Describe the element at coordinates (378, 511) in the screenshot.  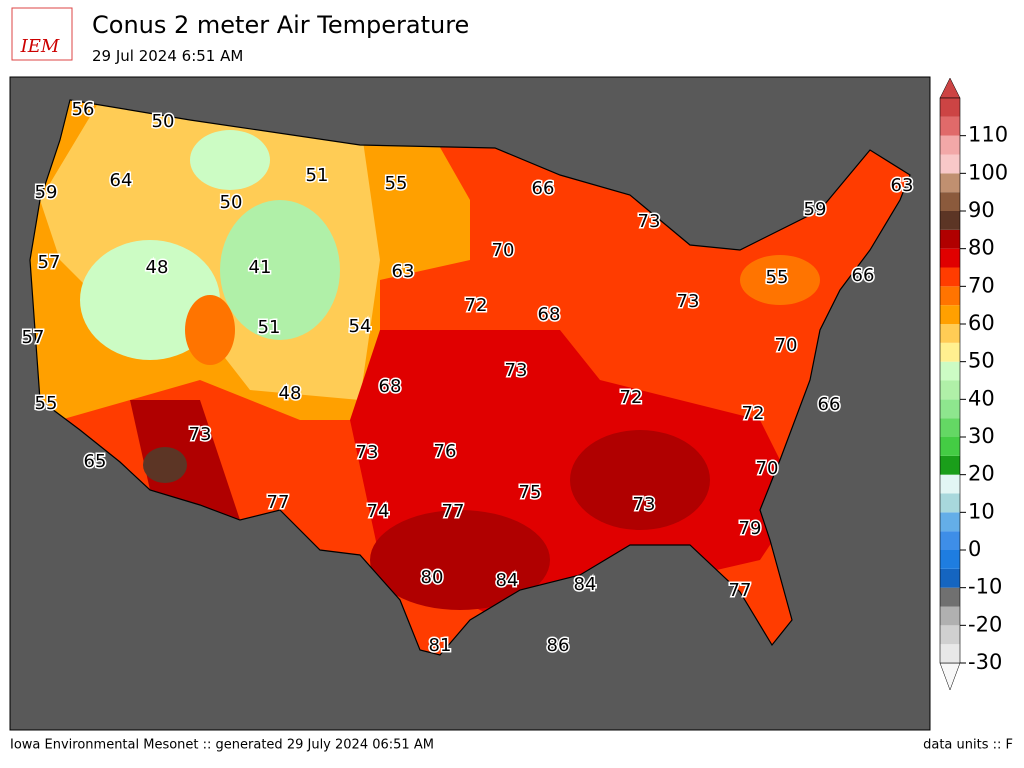
I see `station-value: 74` at that location.